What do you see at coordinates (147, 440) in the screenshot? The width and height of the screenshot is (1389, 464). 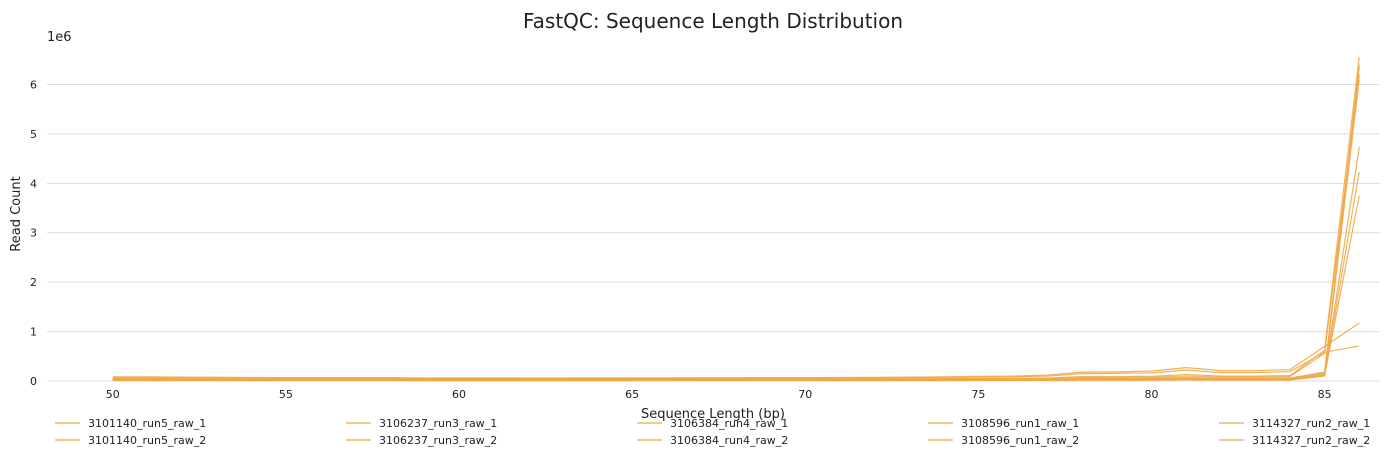 I see `legend-label: 3101140_run5_raw_2` at bounding box center [147, 440].